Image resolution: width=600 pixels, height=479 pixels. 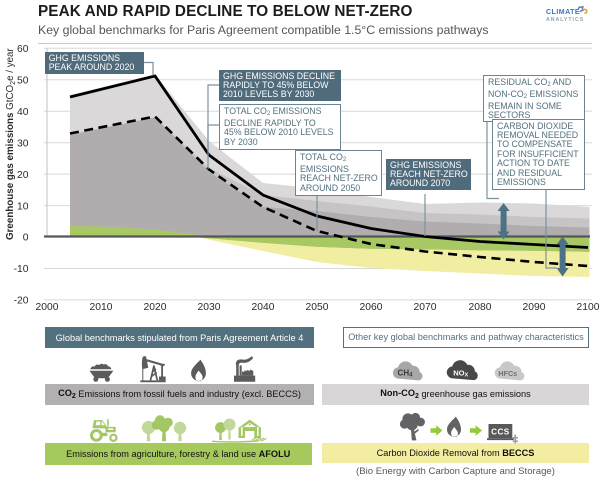 What do you see at coordinates (11, 143) in the screenshot?
I see `svg-text:Greenhouse gas emissions GtCO2: Greenhouse gas emissions GtCO2e / year` at bounding box center [11, 143].